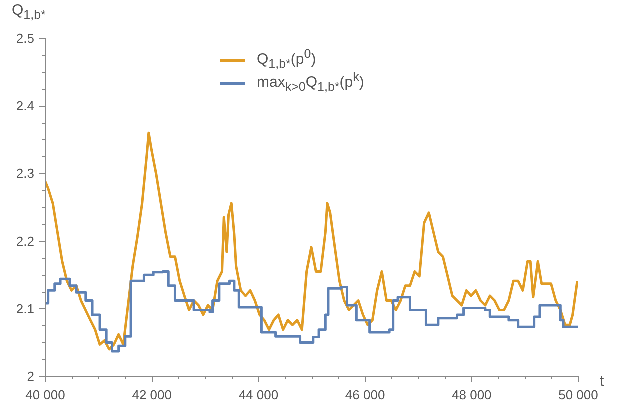 The width and height of the screenshot is (634, 413). I want to click on legend-label: max$_{k>0}$Q$_{1,b*}$(p$^{k}$), so click(310, 82).